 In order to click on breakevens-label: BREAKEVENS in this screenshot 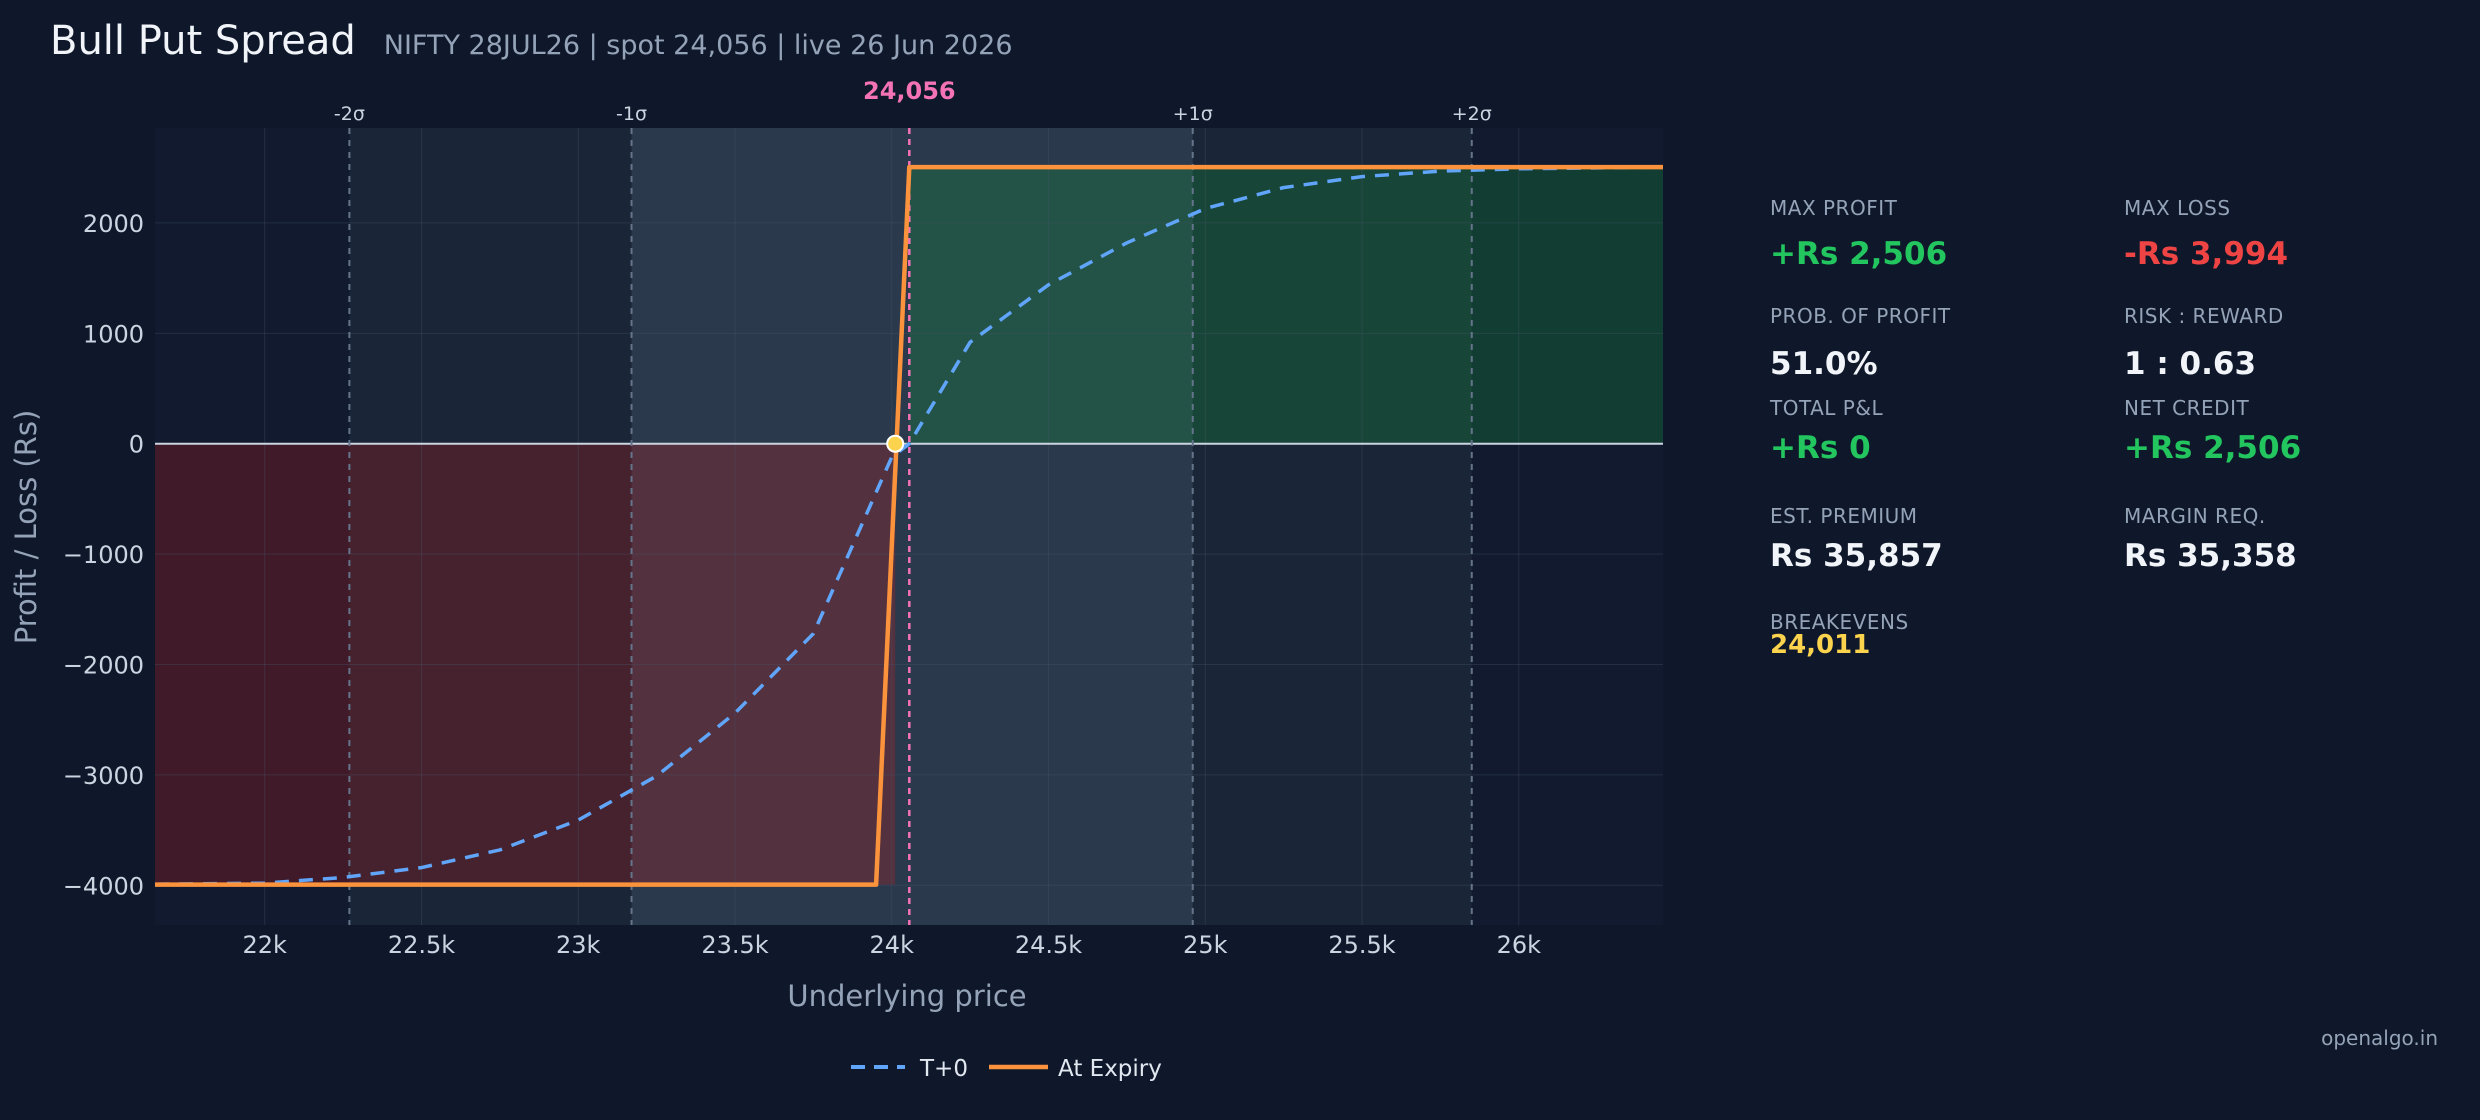, I will do `click(1839, 622)`.